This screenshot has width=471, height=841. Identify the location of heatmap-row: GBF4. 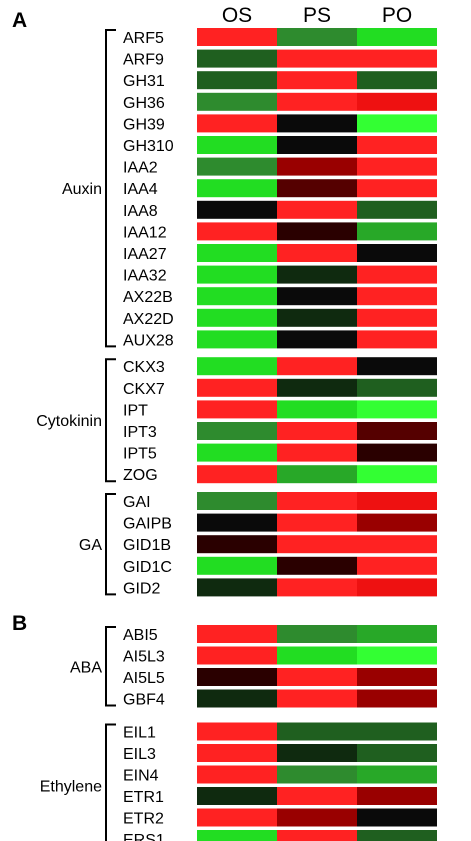
(280, 699).